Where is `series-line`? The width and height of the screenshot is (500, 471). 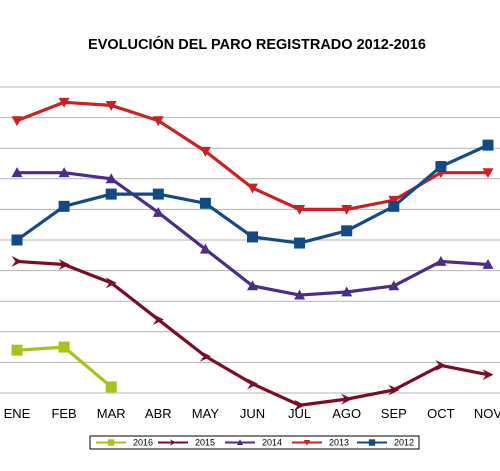
series-line is located at coordinates (64, 367).